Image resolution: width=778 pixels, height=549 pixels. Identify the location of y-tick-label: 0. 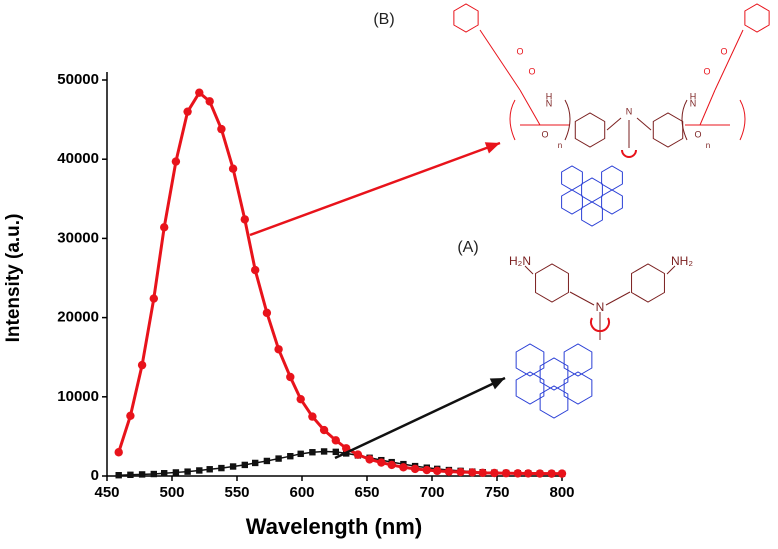
(95, 475).